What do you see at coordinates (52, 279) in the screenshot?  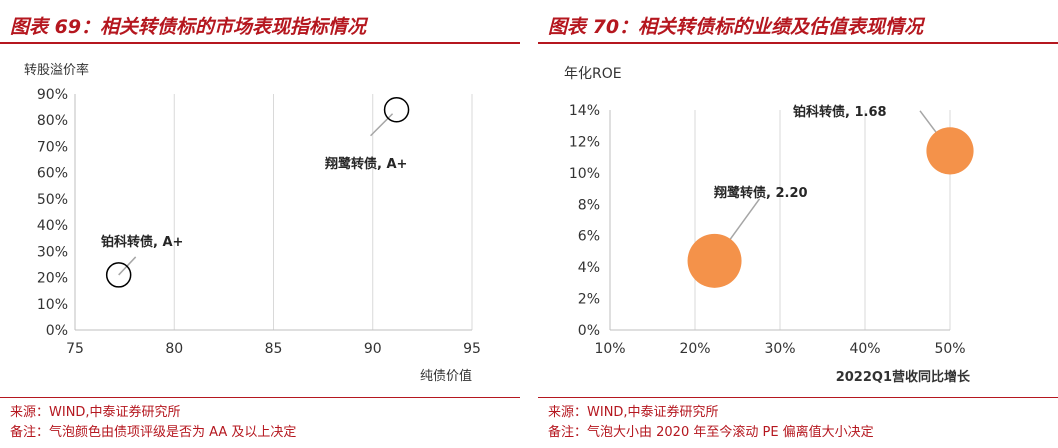 I see `y-tick-label: 20%` at bounding box center [52, 279].